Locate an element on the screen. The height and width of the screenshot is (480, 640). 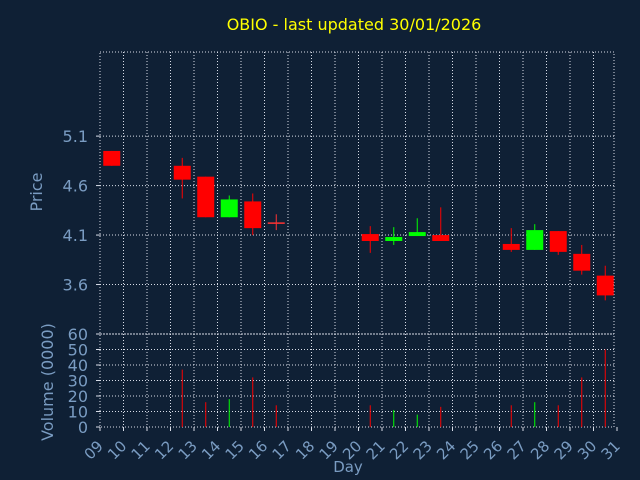
volume-tick-label: 40 is located at coordinates (78, 365).